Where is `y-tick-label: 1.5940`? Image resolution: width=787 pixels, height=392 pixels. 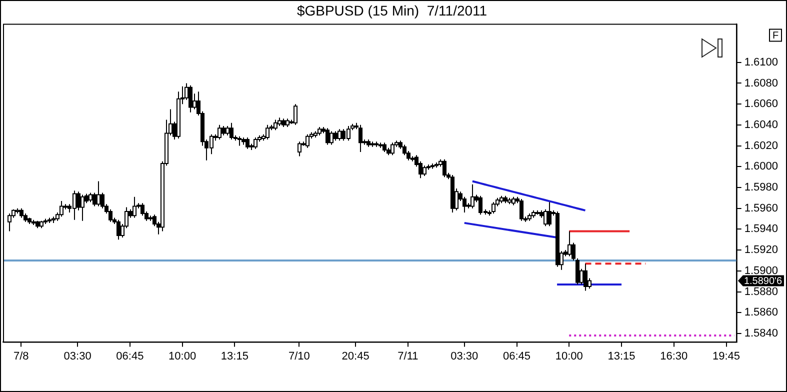
y-tick-label: 1.5940 is located at coordinates (761, 229).